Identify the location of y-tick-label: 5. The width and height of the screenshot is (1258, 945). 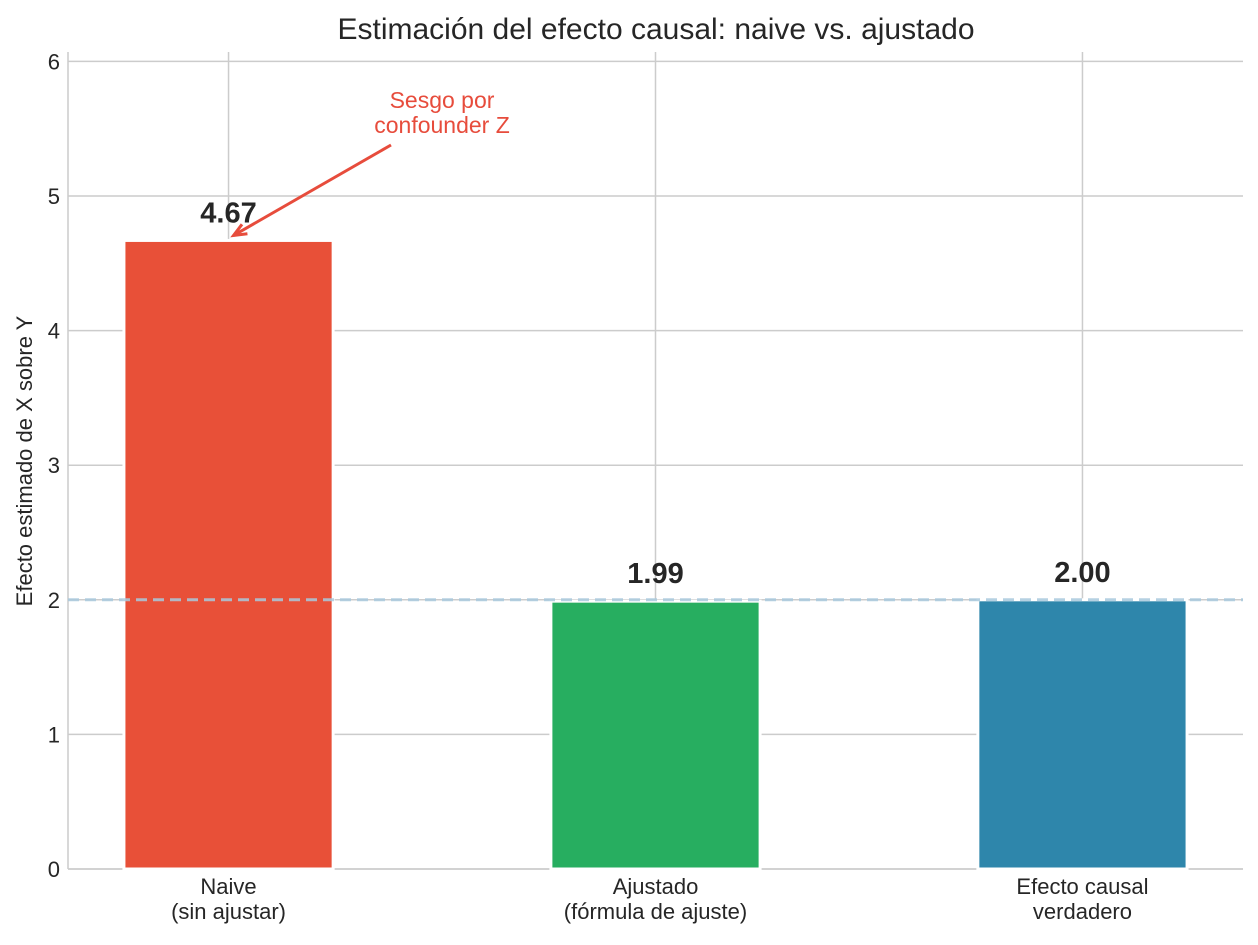
(54, 196).